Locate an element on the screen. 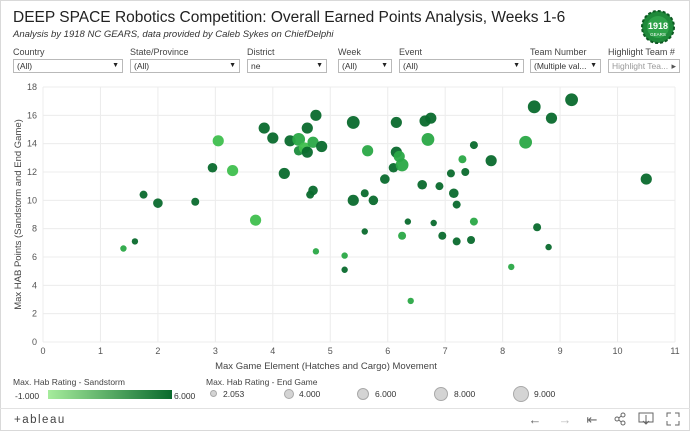  size-label: 2.053 is located at coordinates (234, 394).